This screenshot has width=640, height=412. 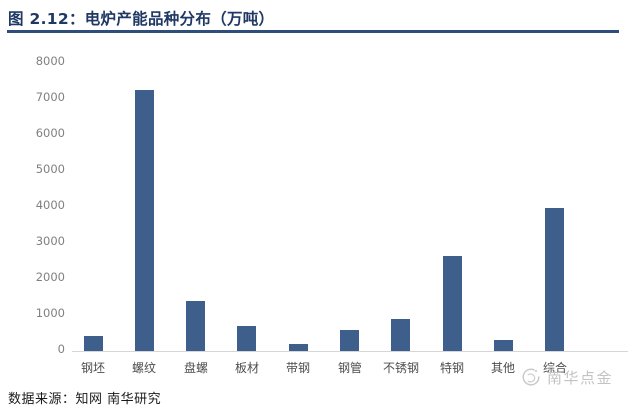 I want to click on watermark-label: 南华点金, so click(x=580, y=377).